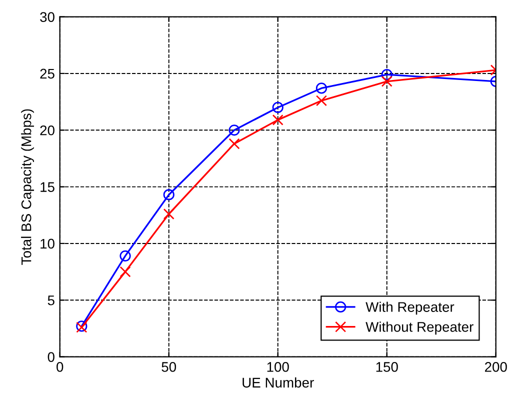 The width and height of the screenshot is (516, 400). I want to click on x-tick-label: 50, so click(169, 367).